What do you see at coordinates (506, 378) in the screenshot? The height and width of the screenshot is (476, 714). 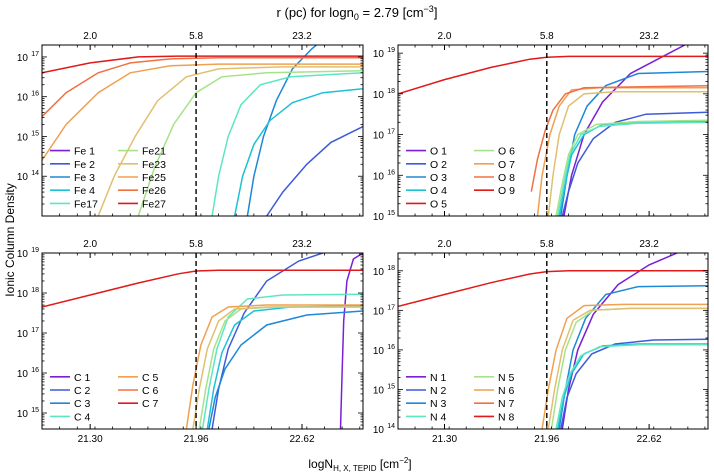 I see `legend-label: N 5` at bounding box center [506, 378].